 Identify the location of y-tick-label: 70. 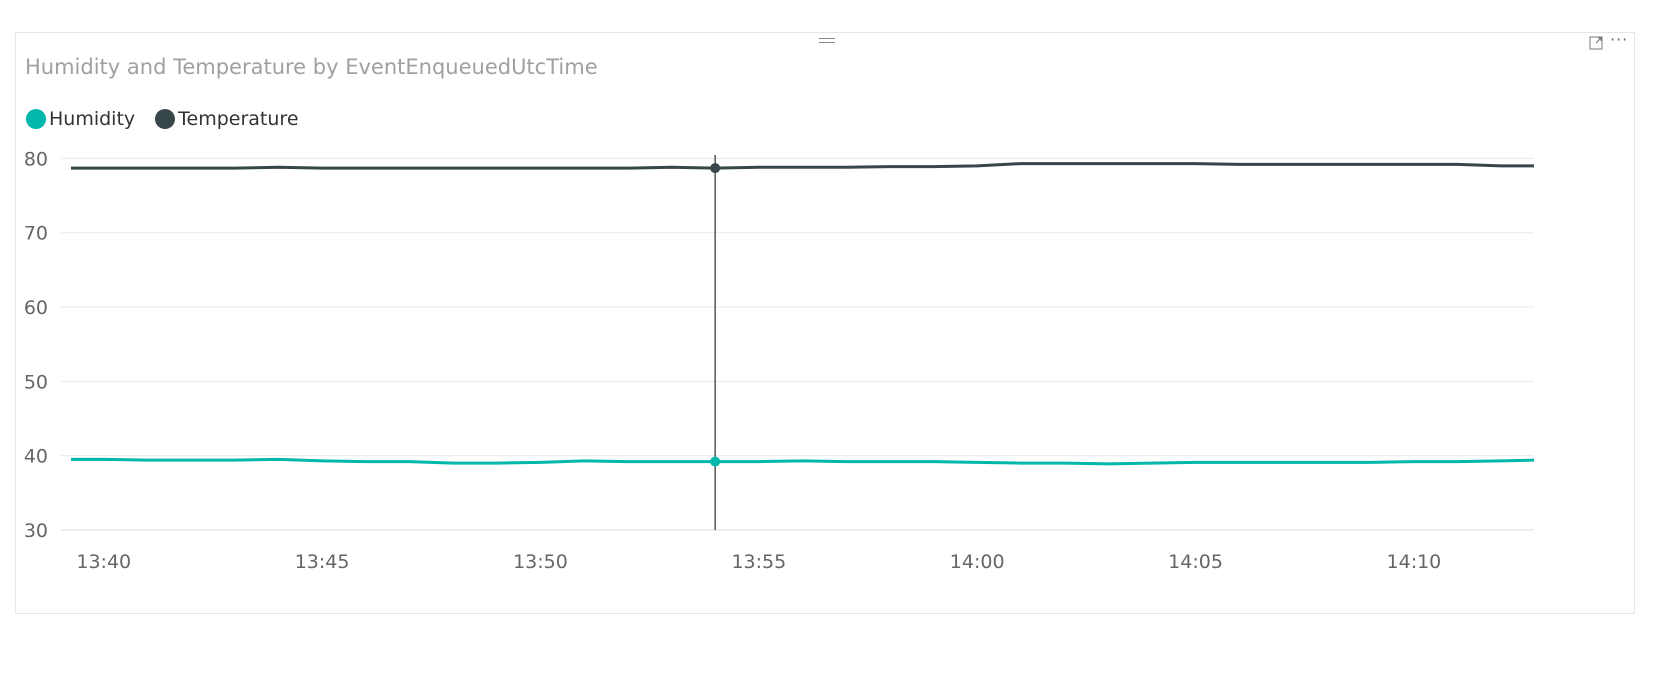
(36, 234).